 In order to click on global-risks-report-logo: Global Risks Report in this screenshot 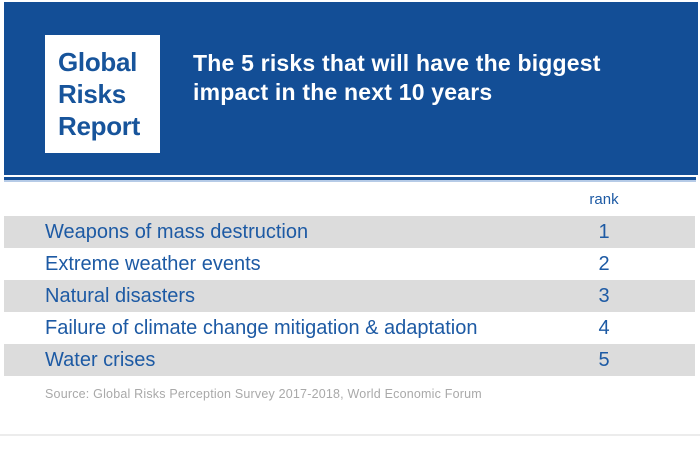, I will do `click(102, 94)`.